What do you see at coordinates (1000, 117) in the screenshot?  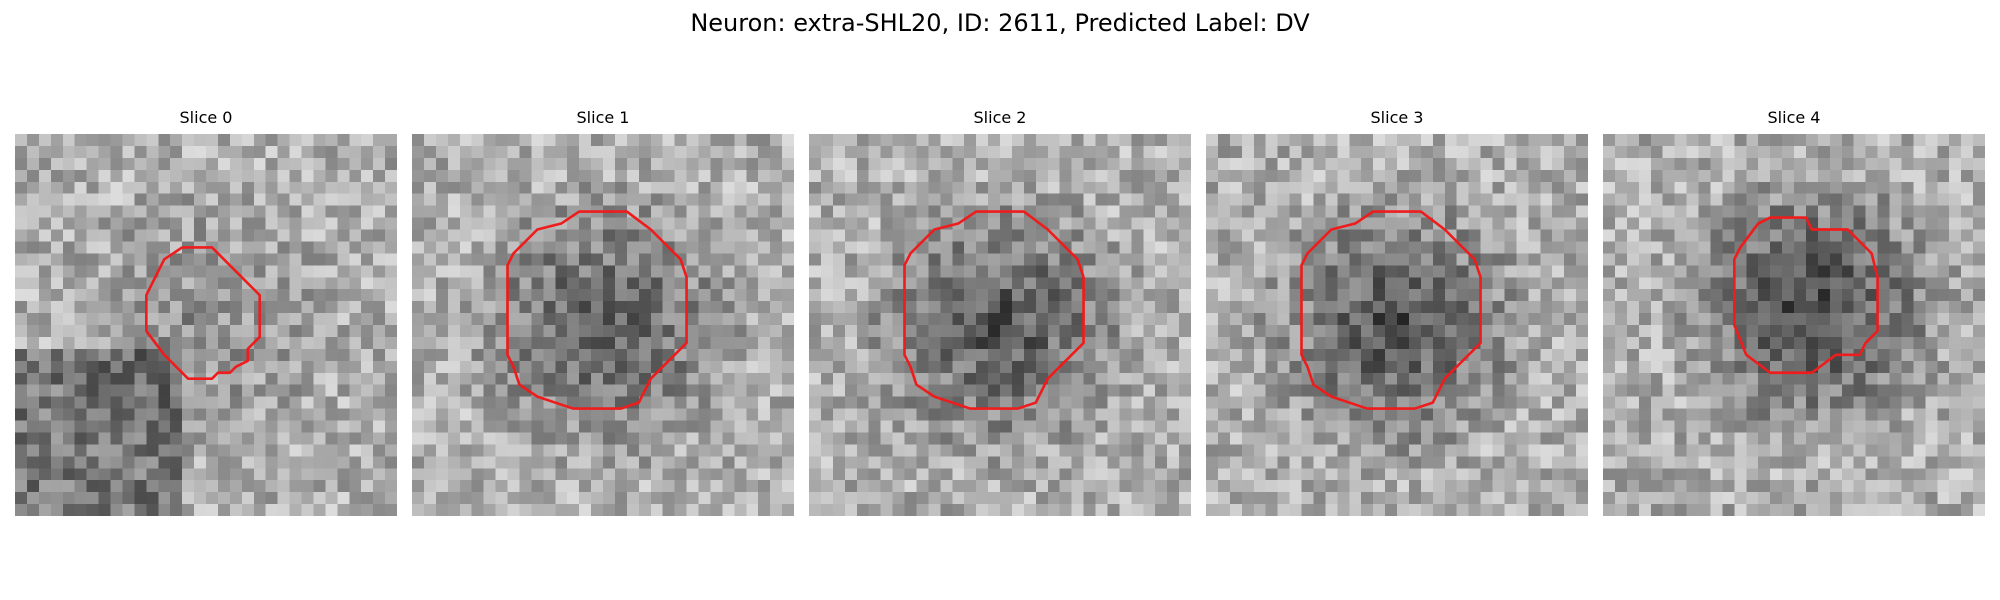 I see `slice-title: Slice 2` at bounding box center [1000, 117].